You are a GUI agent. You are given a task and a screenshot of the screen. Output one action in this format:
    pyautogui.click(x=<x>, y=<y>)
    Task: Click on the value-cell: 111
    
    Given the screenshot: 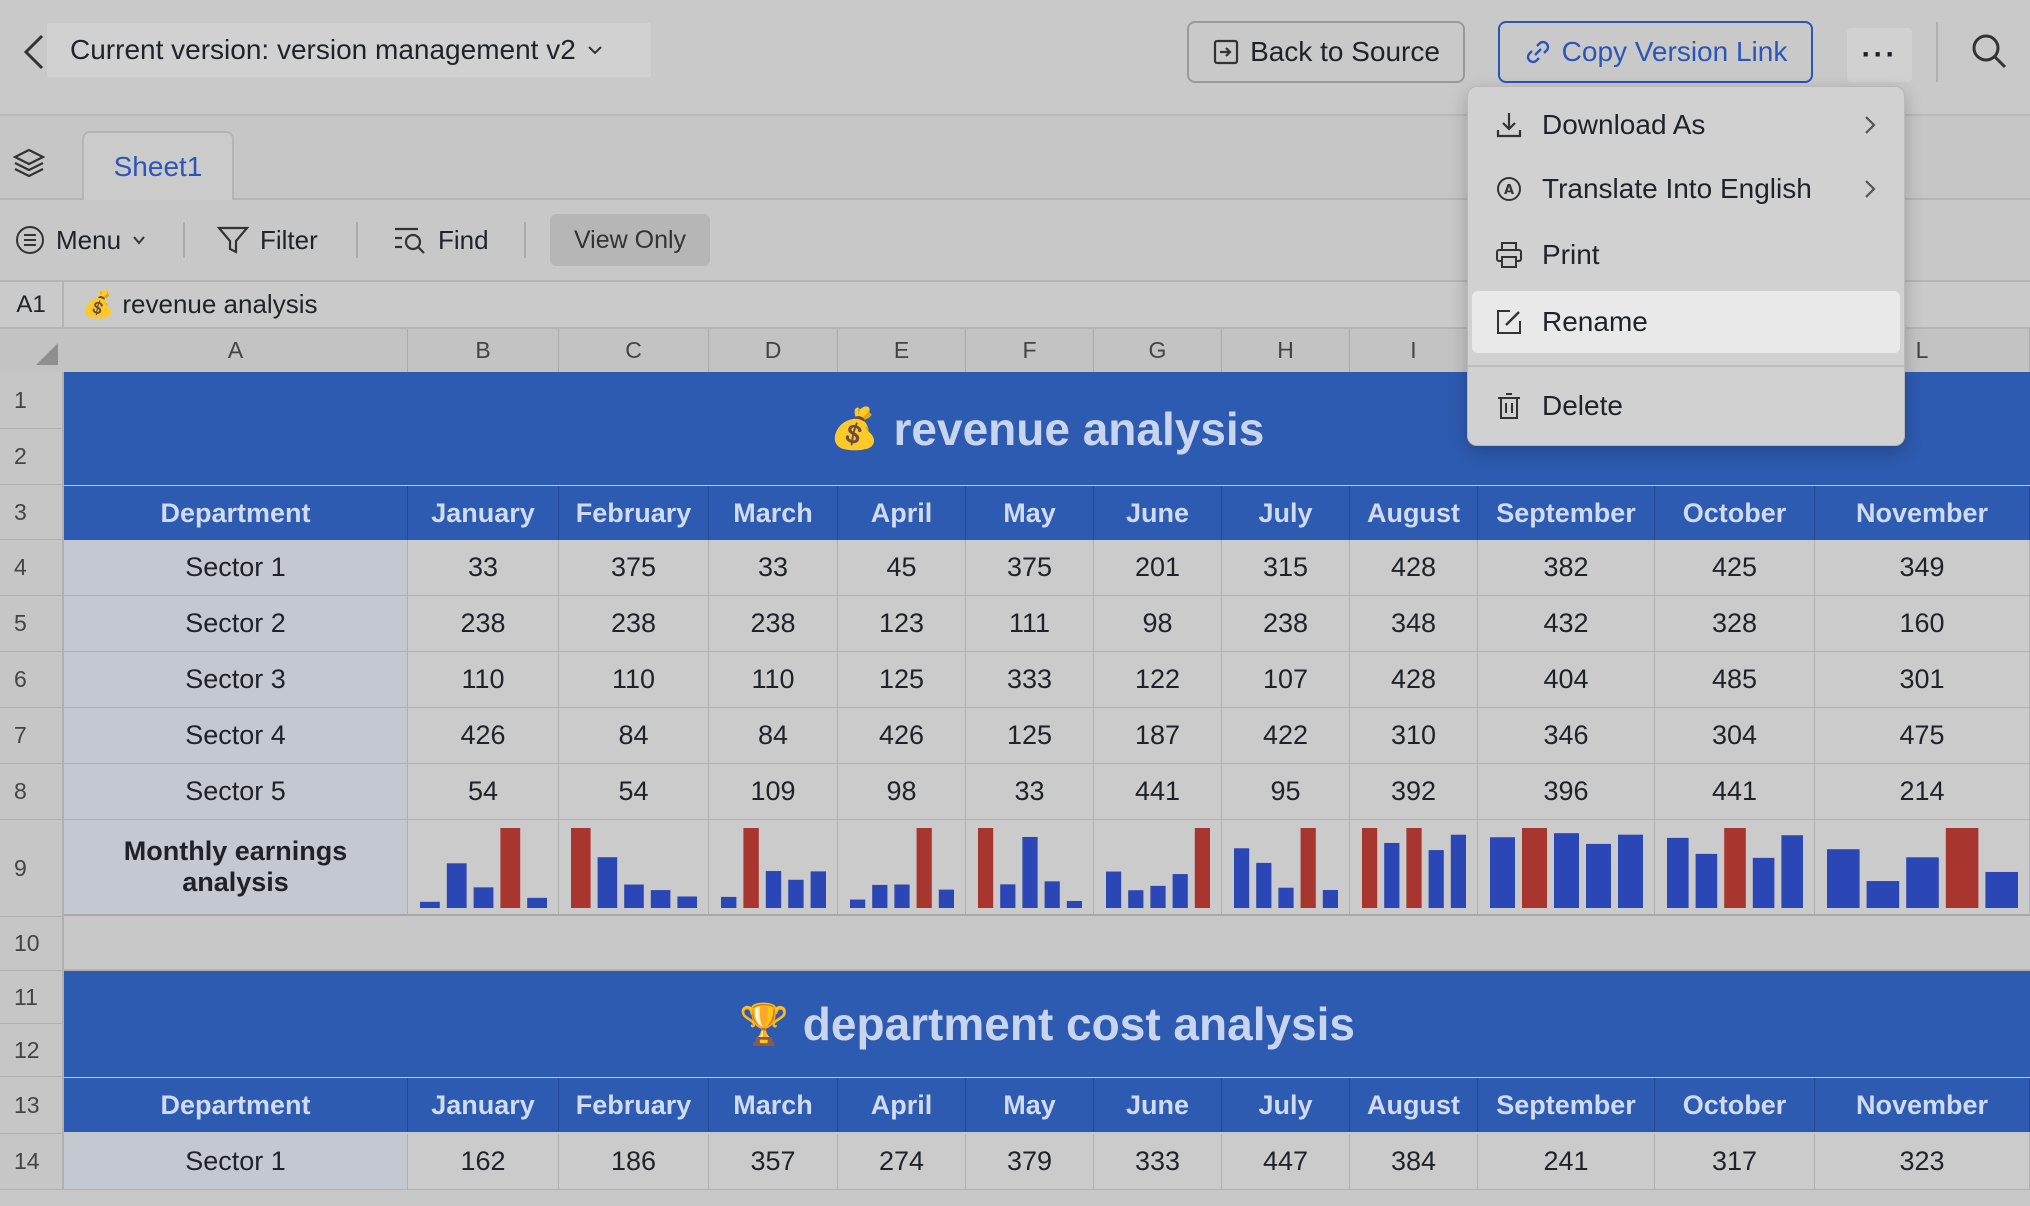 What is the action you would take?
    pyautogui.click(x=1030, y=624)
    